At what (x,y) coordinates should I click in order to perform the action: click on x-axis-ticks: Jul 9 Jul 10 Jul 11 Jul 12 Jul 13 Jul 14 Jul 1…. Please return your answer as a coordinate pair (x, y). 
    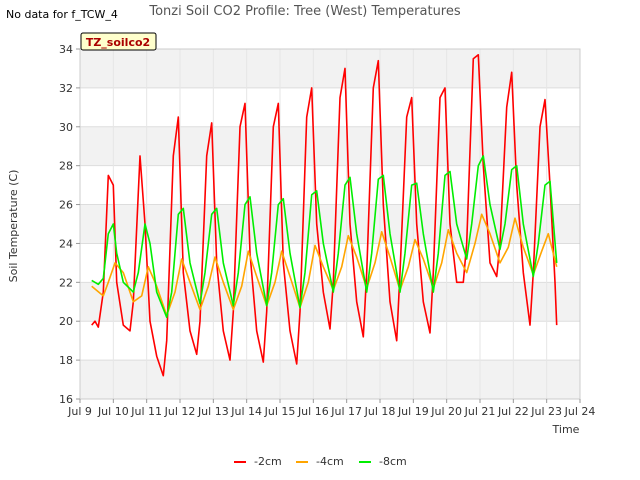
    Looking at the image, I should click on (331, 408).